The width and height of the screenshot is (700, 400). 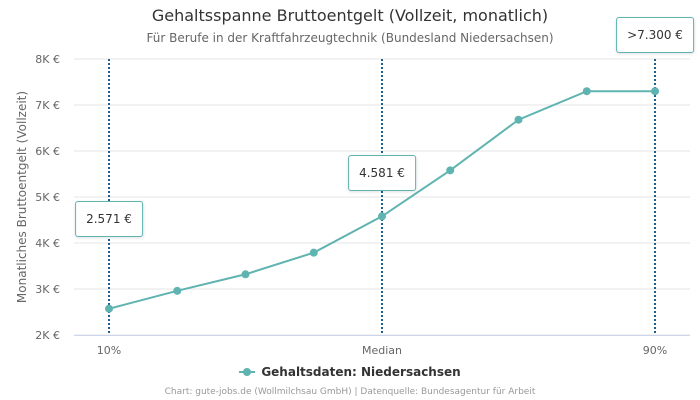 I want to click on chart-legend: Gehaltsdaten: Niedersachsen, so click(x=350, y=372).